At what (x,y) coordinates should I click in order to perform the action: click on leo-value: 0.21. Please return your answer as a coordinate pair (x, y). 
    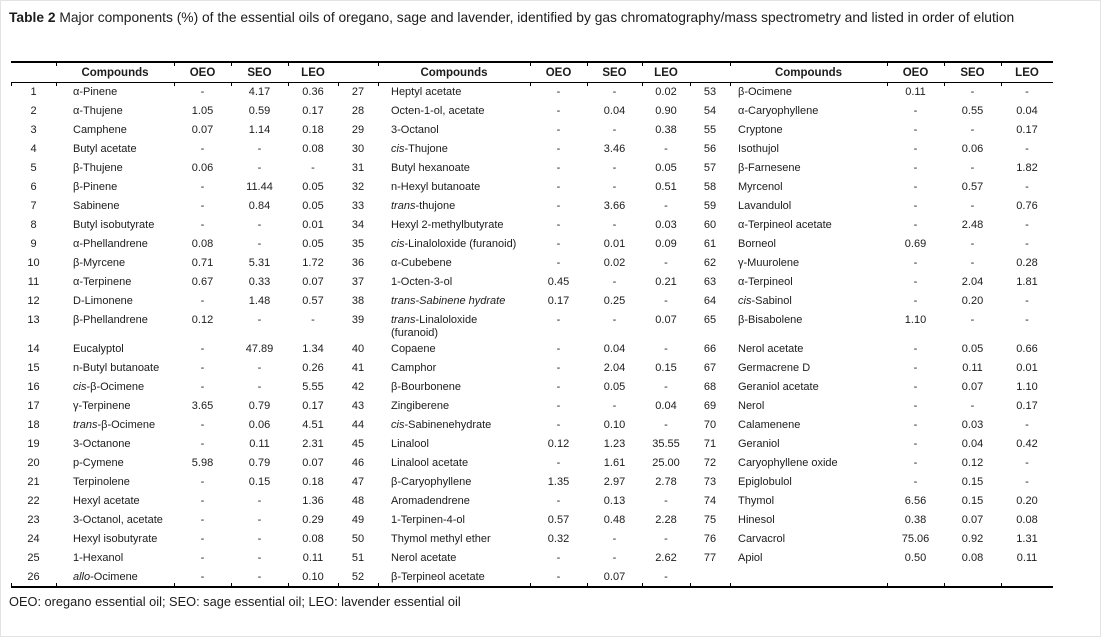
    Looking at the image, I should click on (666, 281).